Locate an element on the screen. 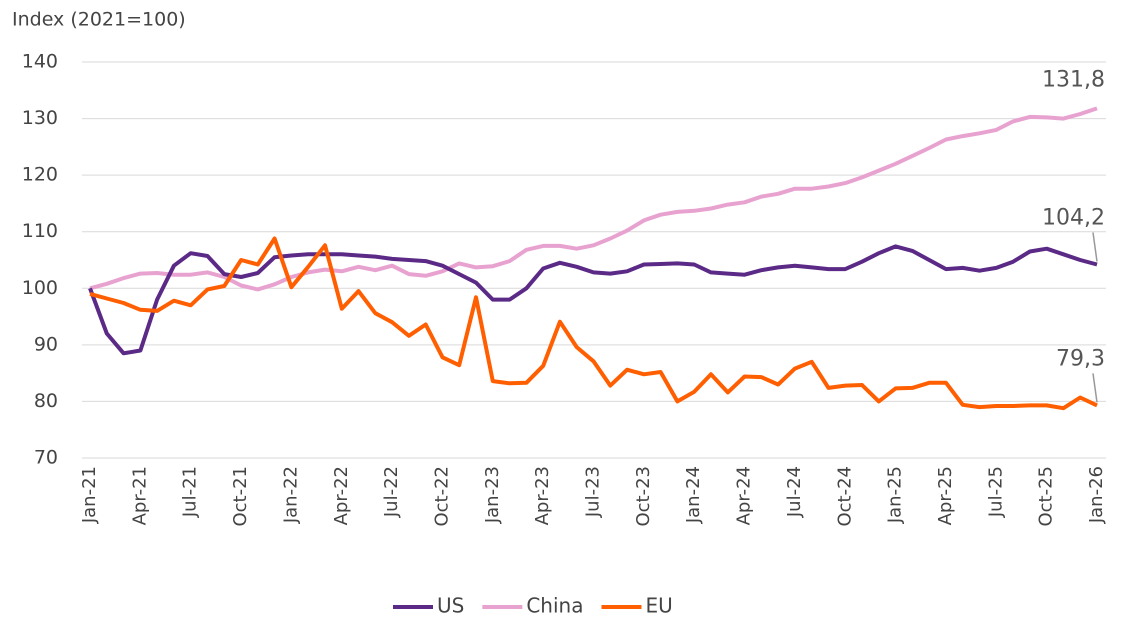 The height and width of the screenshot is (619, 1127). x-tick-label: Jul-21 is located at coordinates (190, 492).